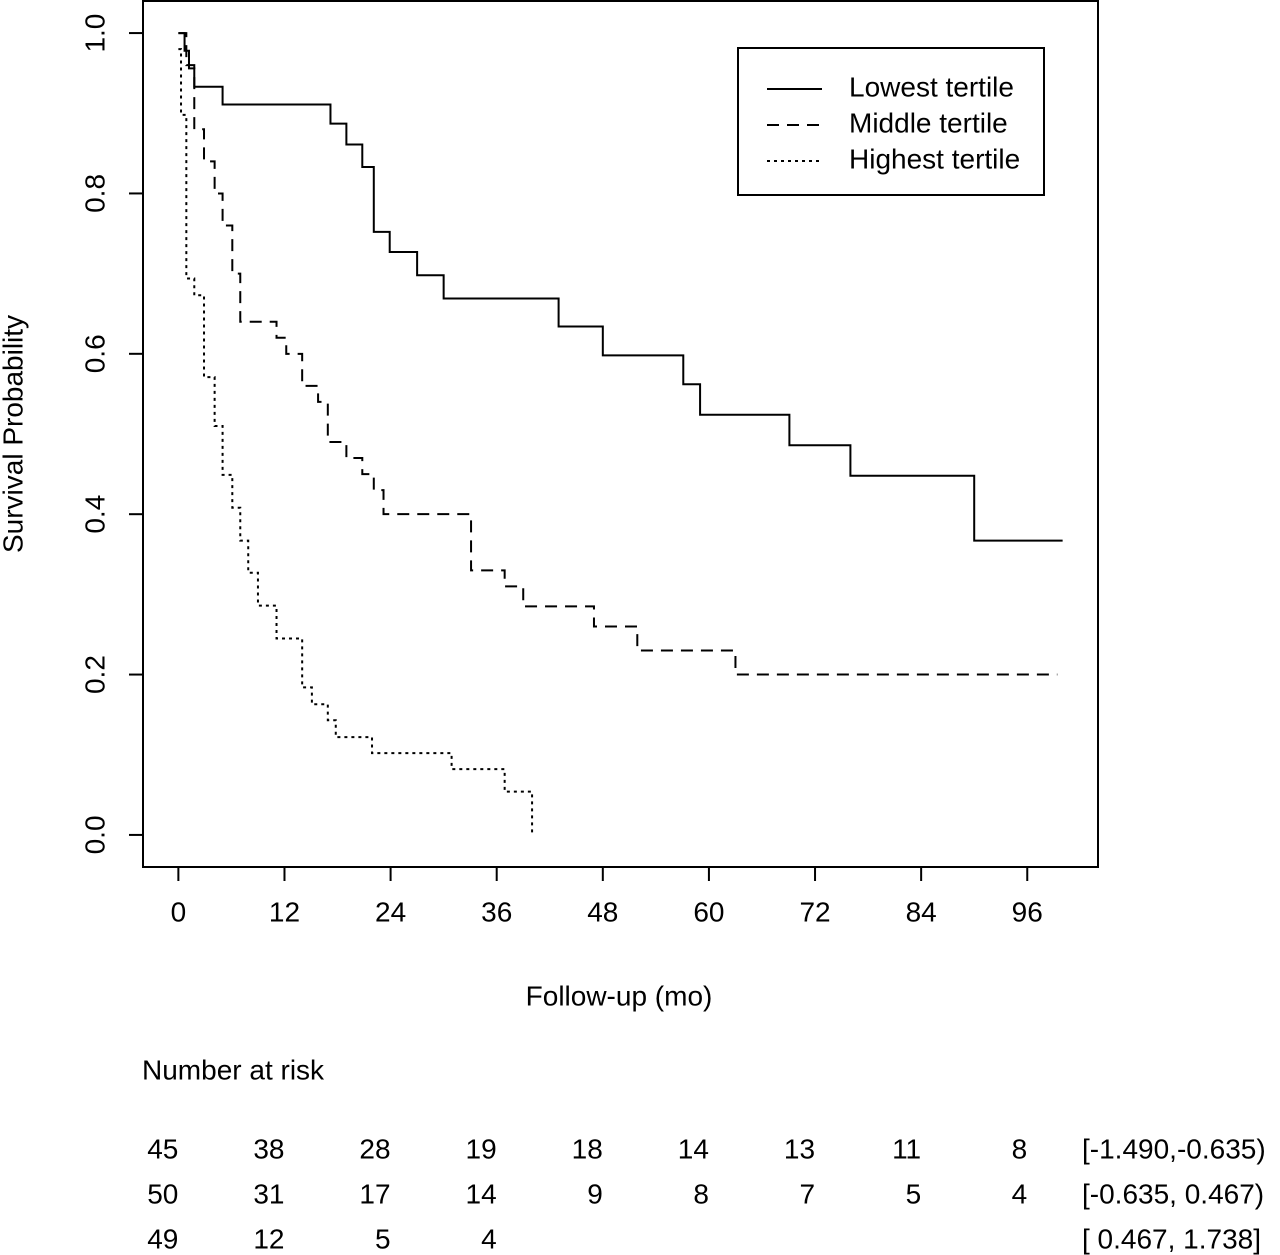 The width and height of the screenshot is (1280, 1255). Describe the element at coordinates (708, 911) in the screenshot. I see `x-tick-label: 60` at that location.